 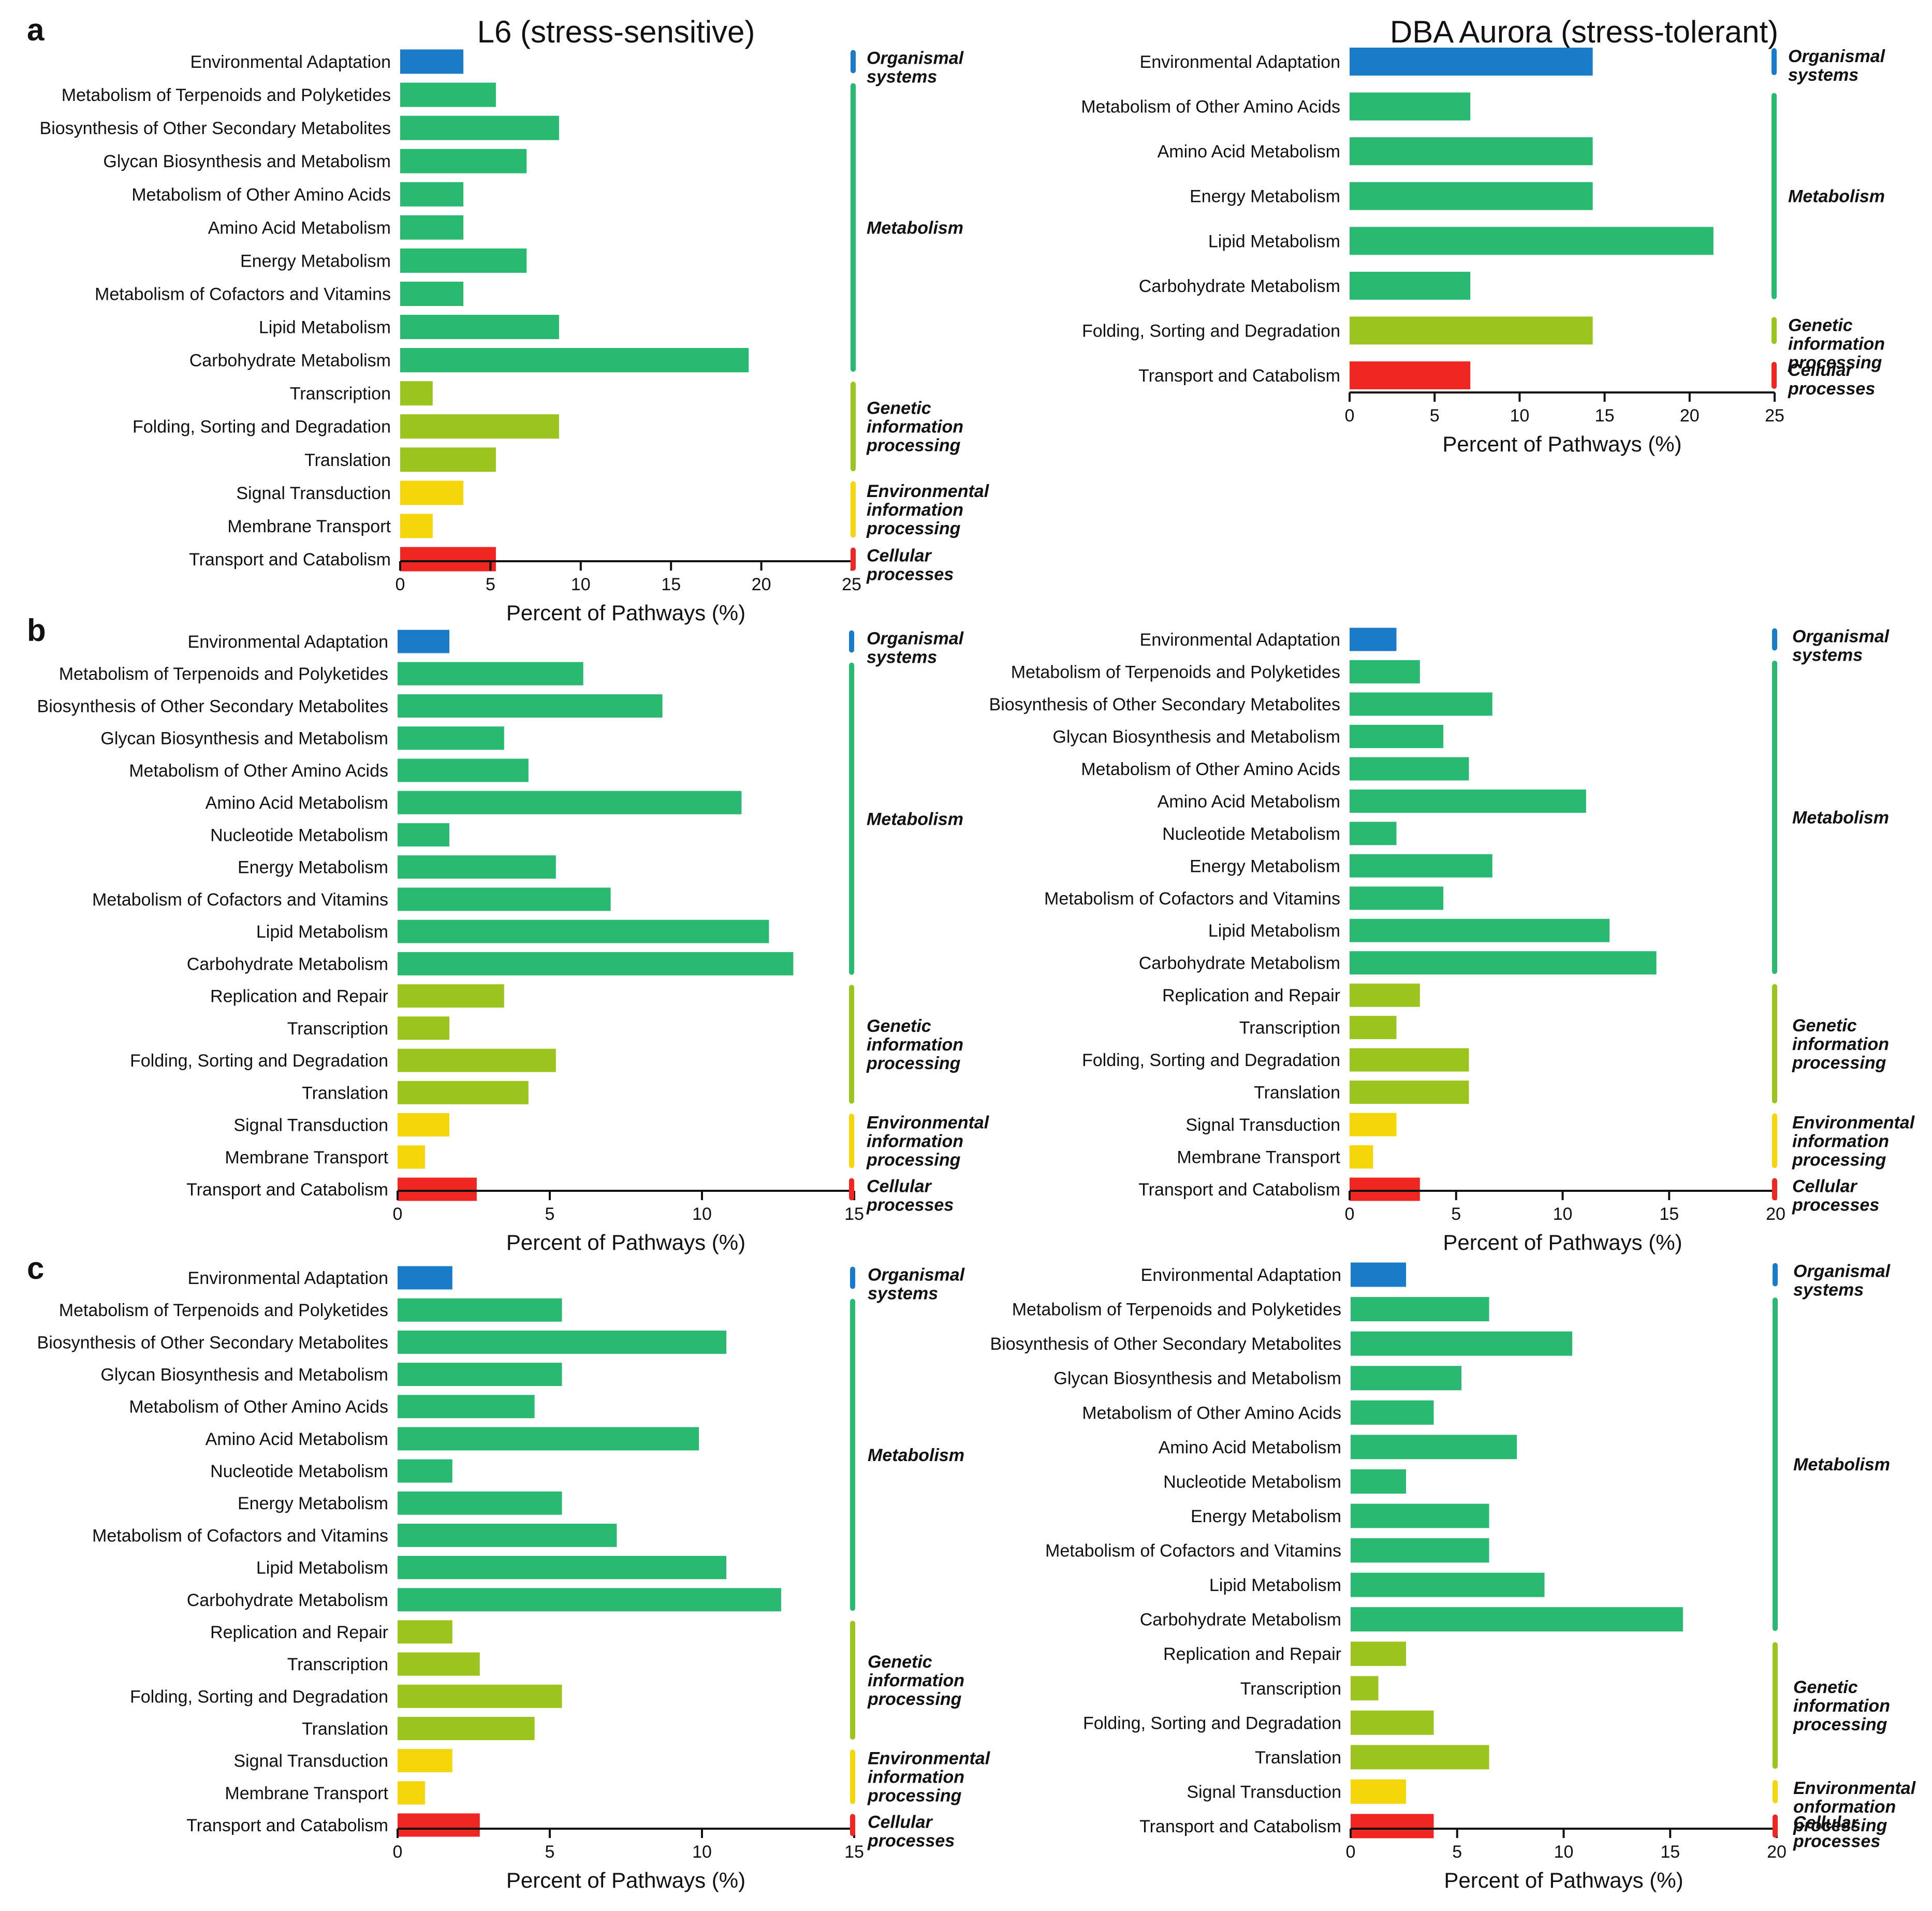 What do you see at coordinates (299, 228) in the screenshot?
I see `chart1-category-label: Amino Acid Metabolism` at bounding box center [299, 228].